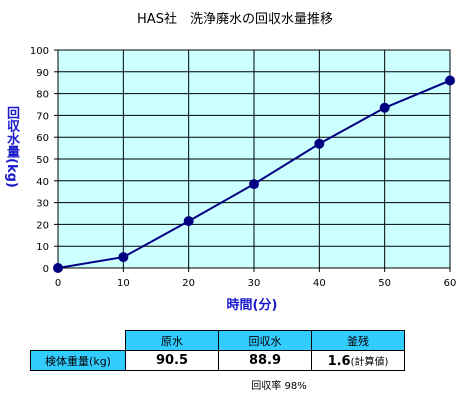 The width and height of the screenshot is (470, 406). What do you see at coordinates (252, 305) in the screenshot?
I see `x-axis-label: 時間(分)` at bounding box center [252, 305].